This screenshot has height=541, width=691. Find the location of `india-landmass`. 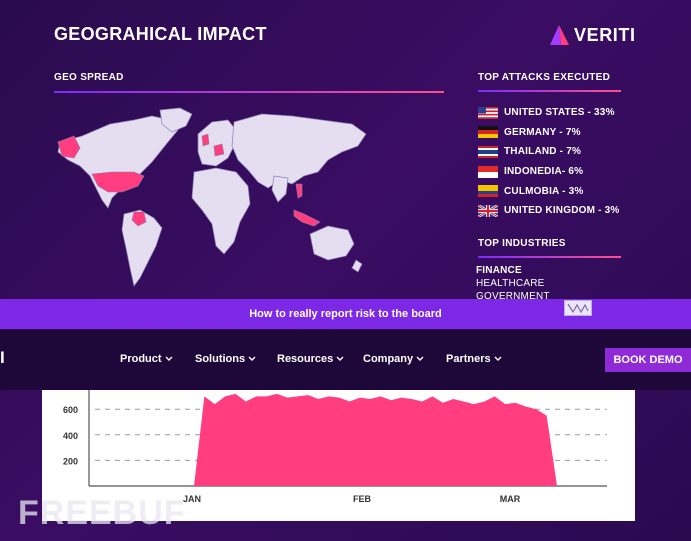

india-landmass is located at coordinates (280, 189).